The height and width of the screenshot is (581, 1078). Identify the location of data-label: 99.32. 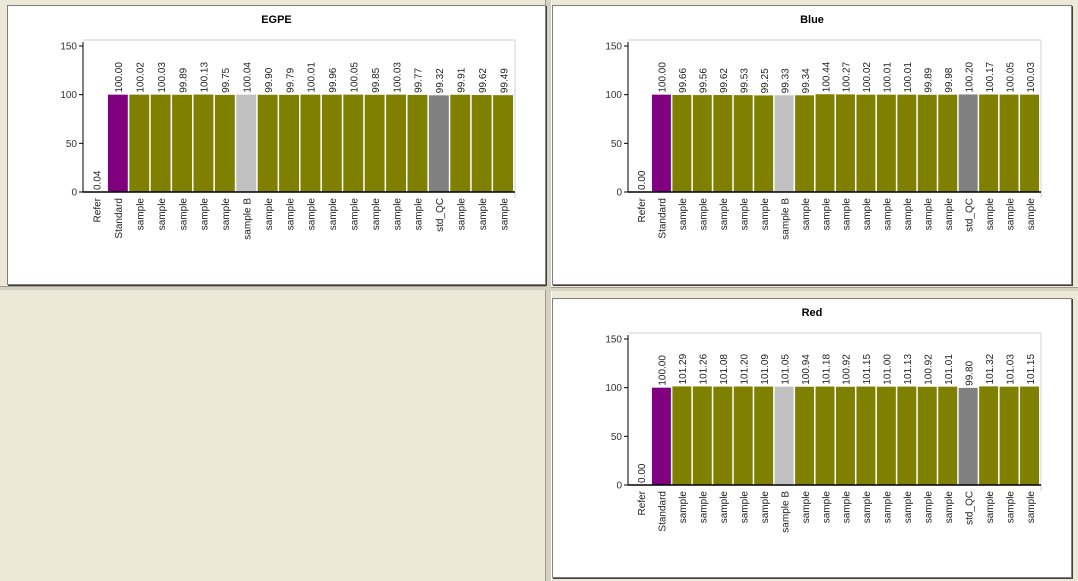
(440, 80).